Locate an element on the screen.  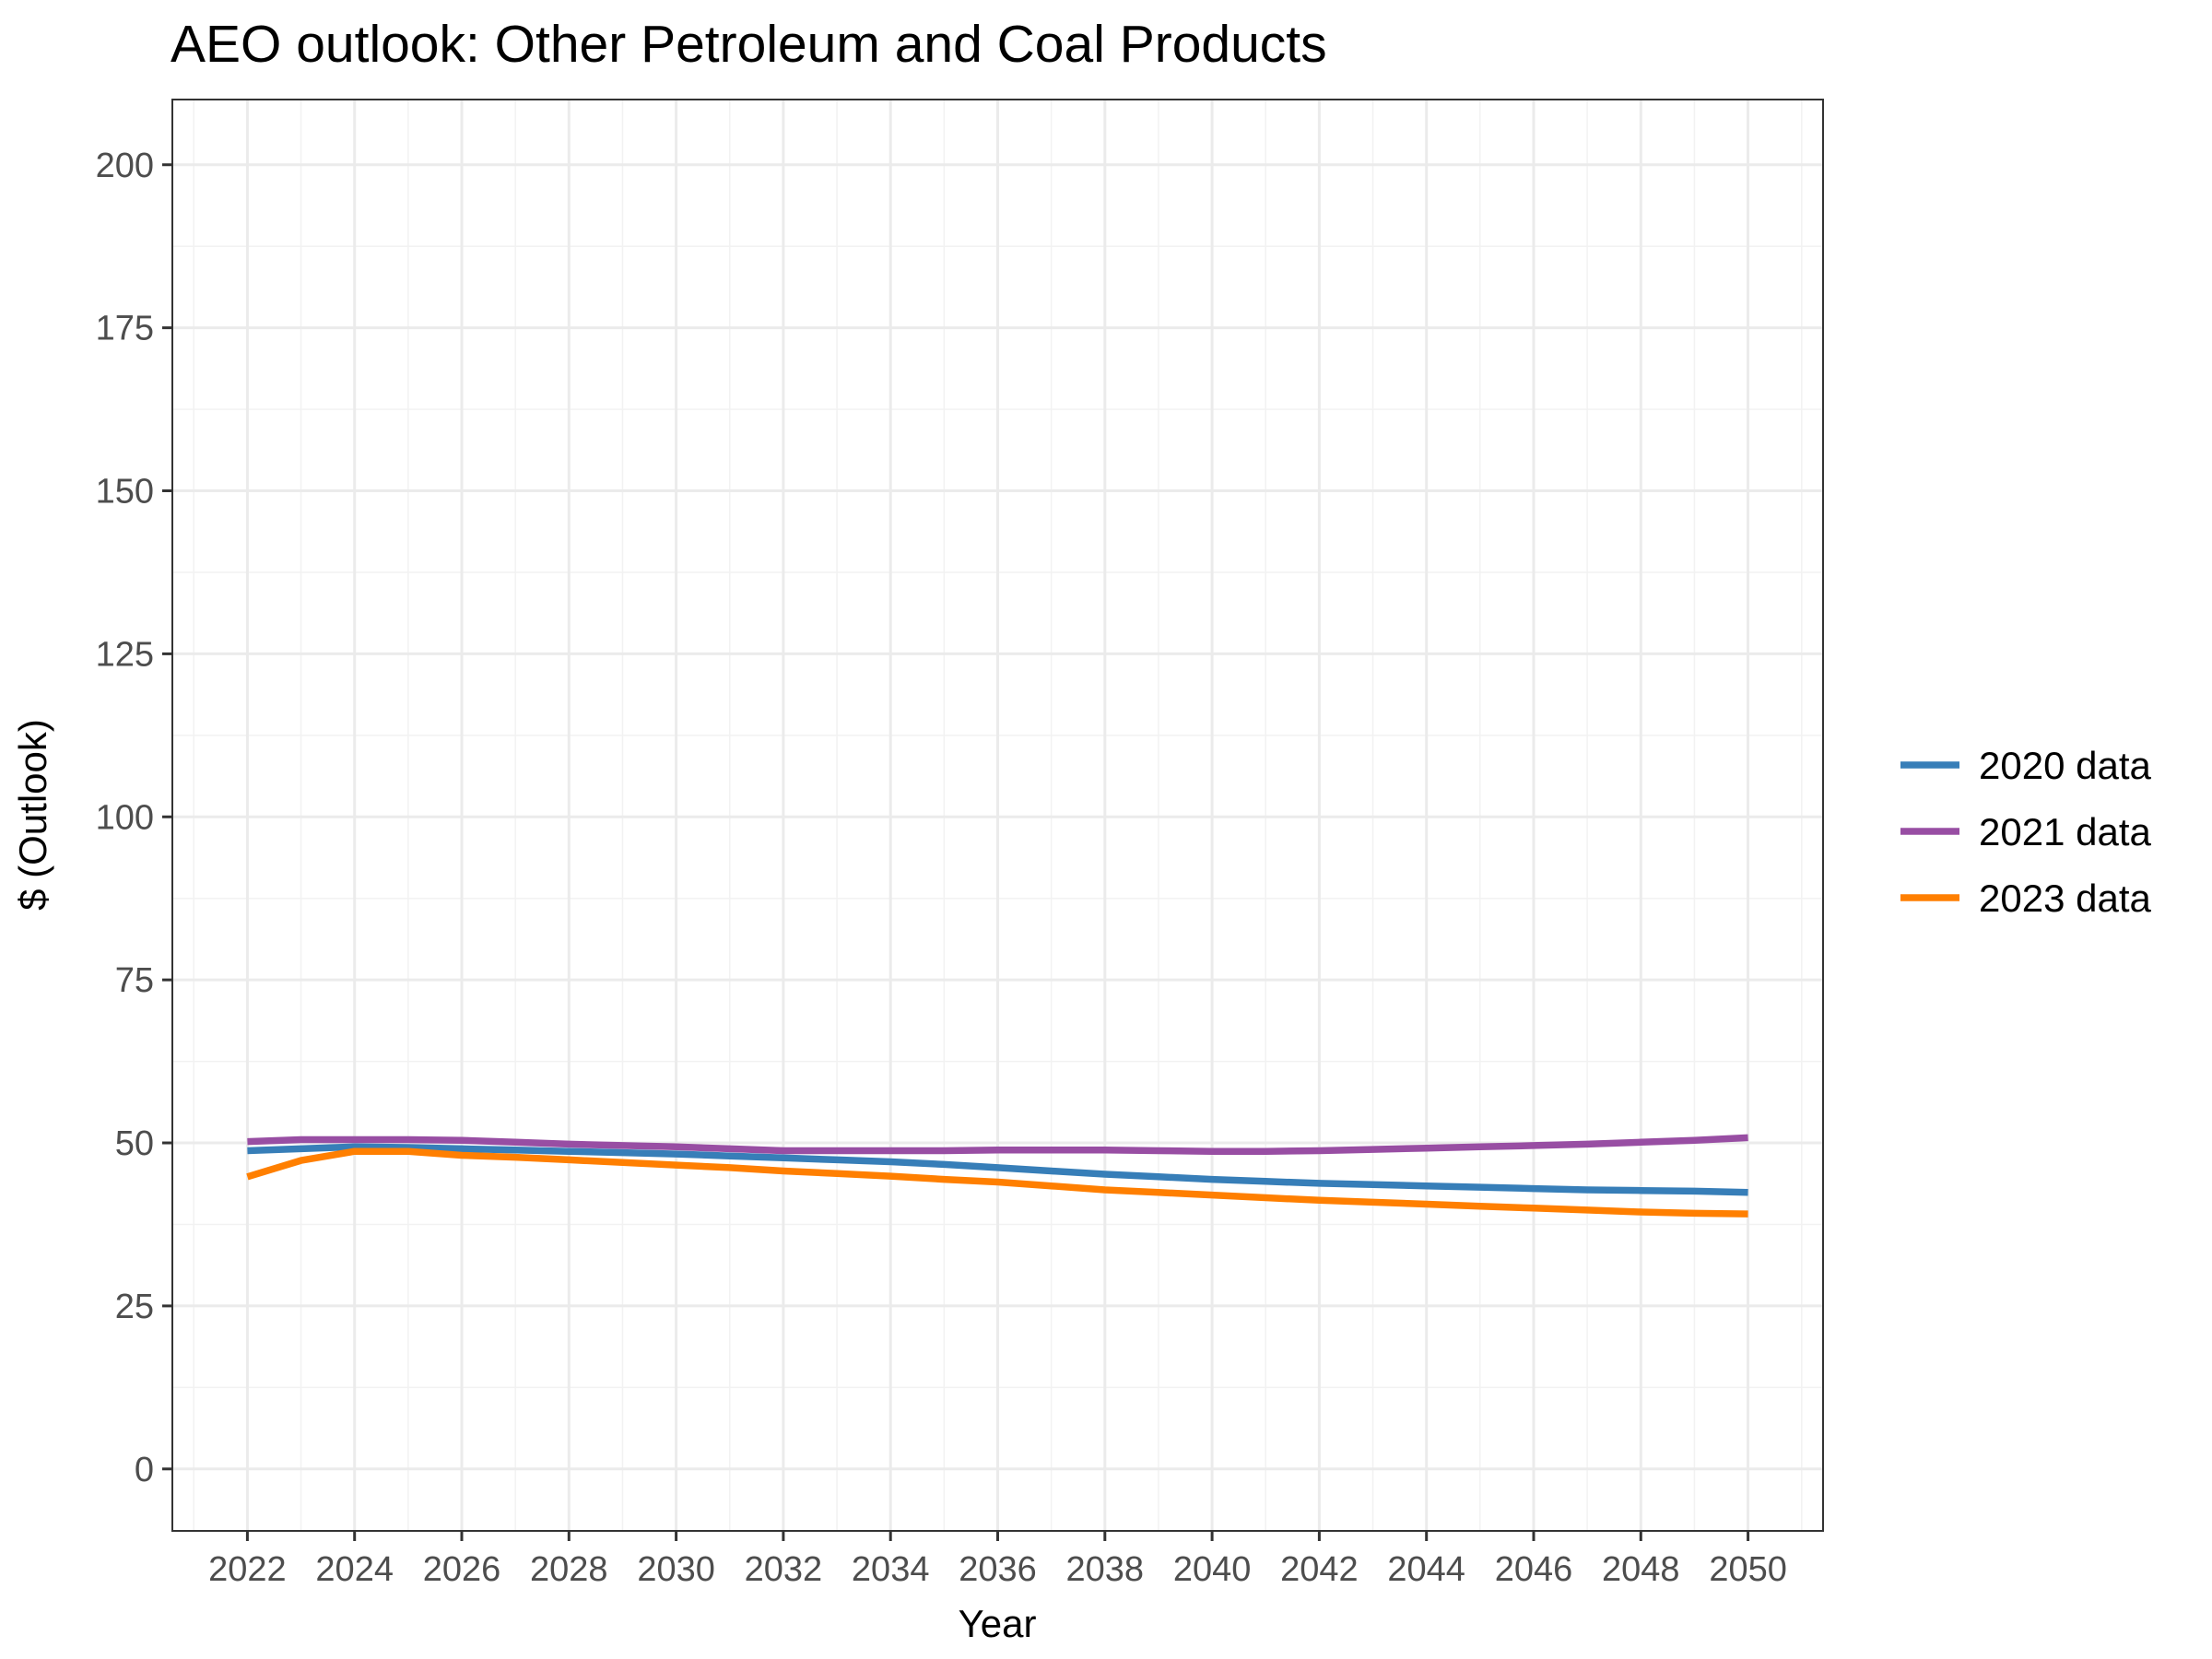
y-tick-label: 75 is located at coordinates (134, 980).